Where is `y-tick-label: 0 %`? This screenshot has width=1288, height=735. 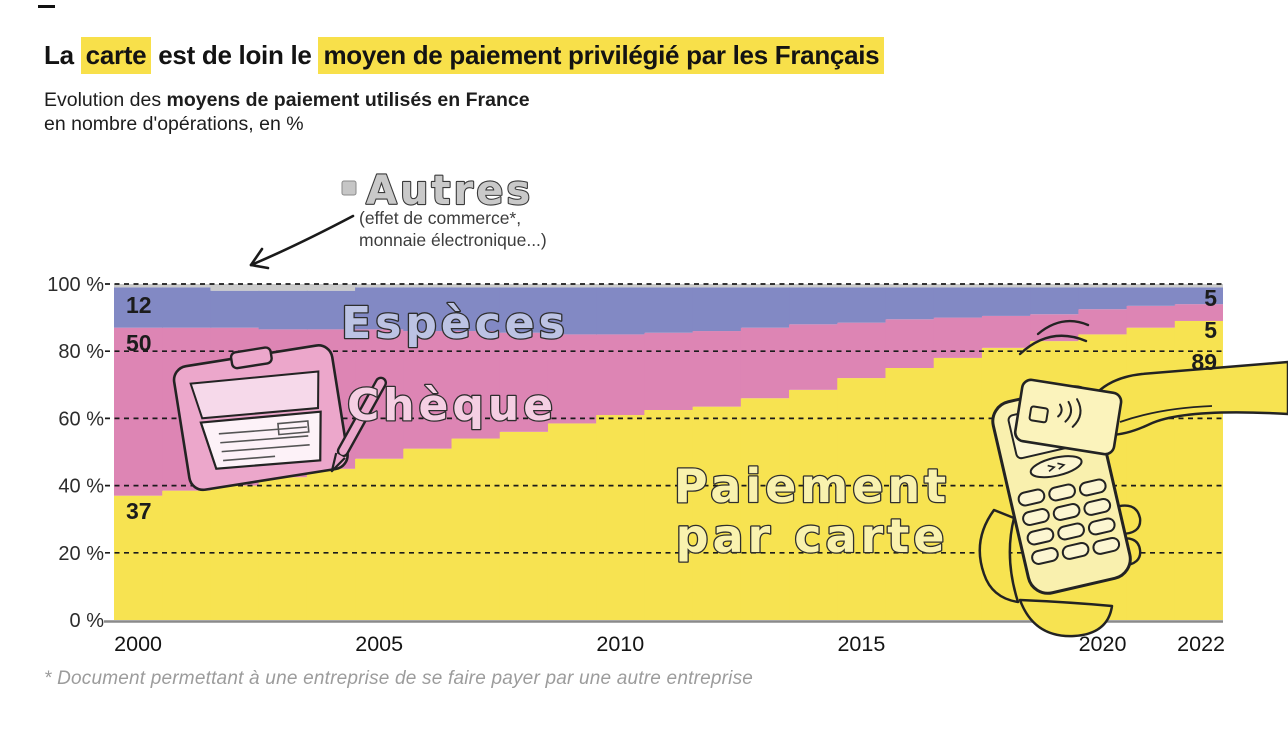 y-tick-label: 0 % is located at coordinates (87, 621).